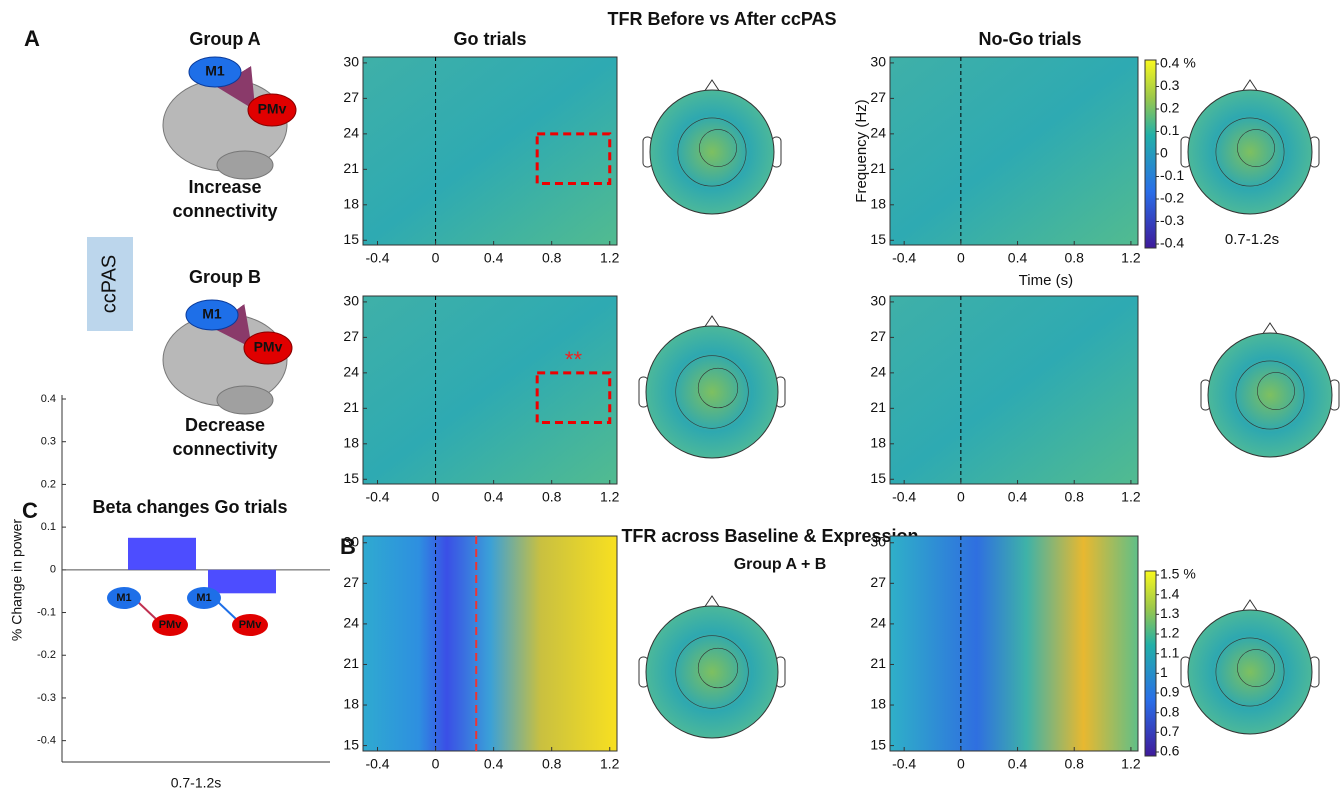 The width and height of the screenshot is (1344, 800). I want to click on colorbar-tick-label: 0.7, so click(1170, 731).